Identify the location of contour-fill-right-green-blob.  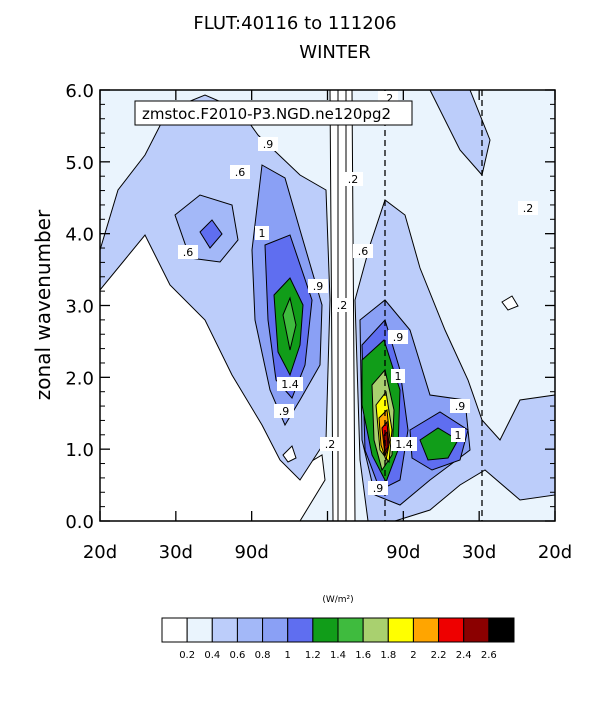
(439, 444).